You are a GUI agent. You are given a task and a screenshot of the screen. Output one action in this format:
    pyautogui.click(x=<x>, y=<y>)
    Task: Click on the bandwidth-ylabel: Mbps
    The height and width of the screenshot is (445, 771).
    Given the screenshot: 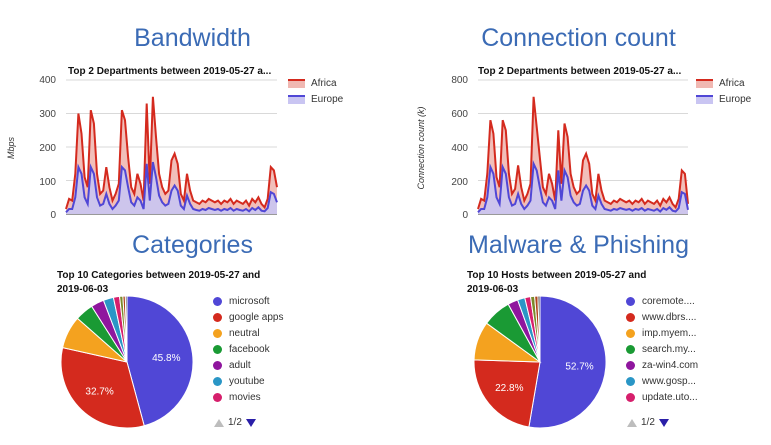 What is the action you would take?
    pyautogui.click(x=11, y=148)
    